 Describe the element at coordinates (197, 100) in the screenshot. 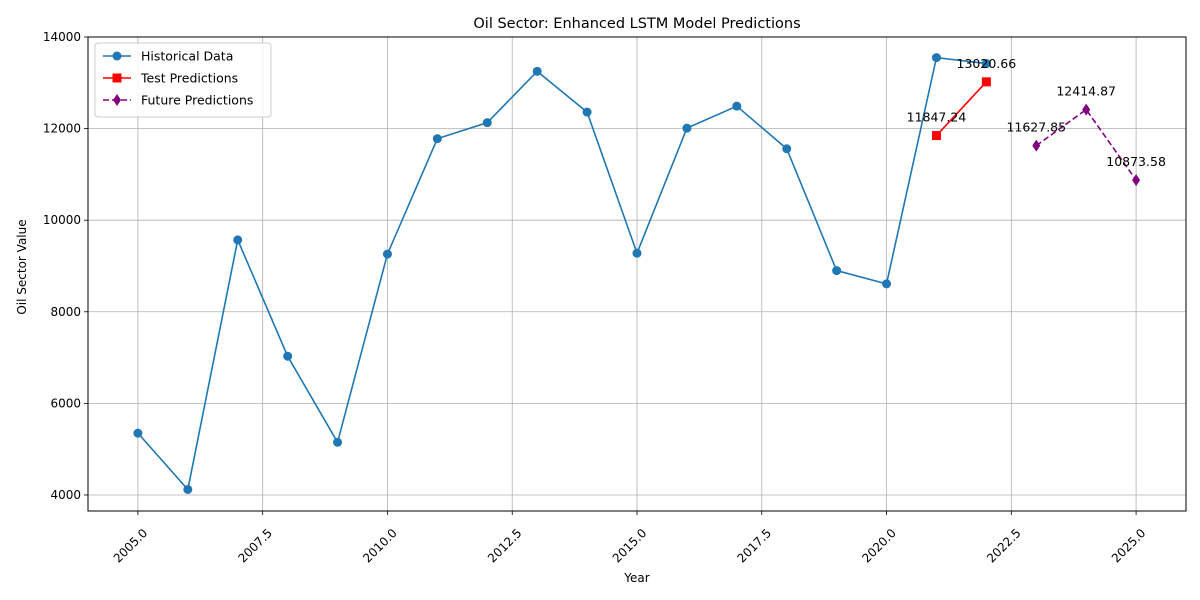

I see `legend-entry: Future Predictions` at that location.